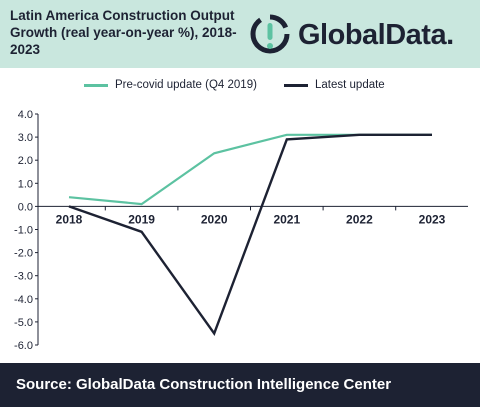 Image resolution: width=480 pixels, height=407 pixels. What do you see at coordinates (23, 346) in the screenshot?
I see `y-tick-label: -6.0` at bounding box center [23, 346].